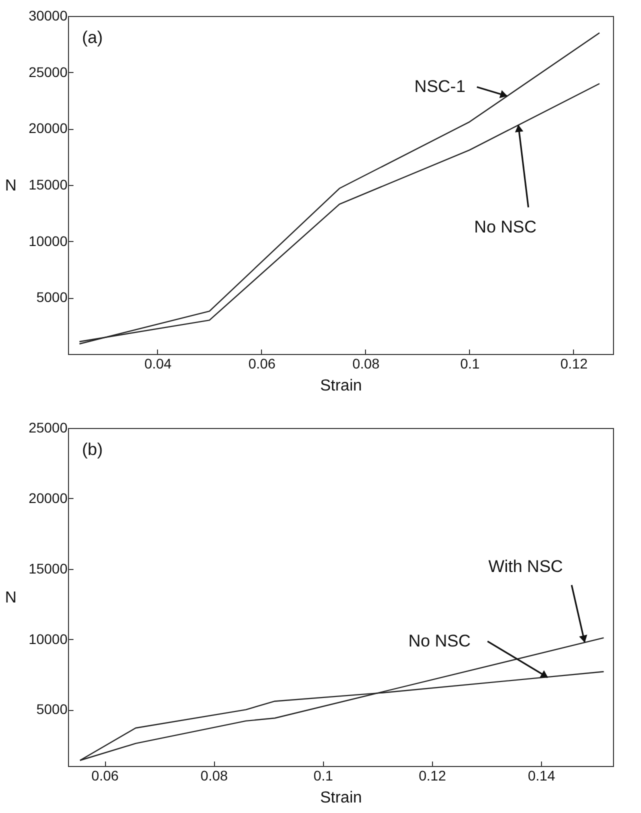 The image size is (641, 813). I want to click on annotation: With NSC, so click(525, 566).